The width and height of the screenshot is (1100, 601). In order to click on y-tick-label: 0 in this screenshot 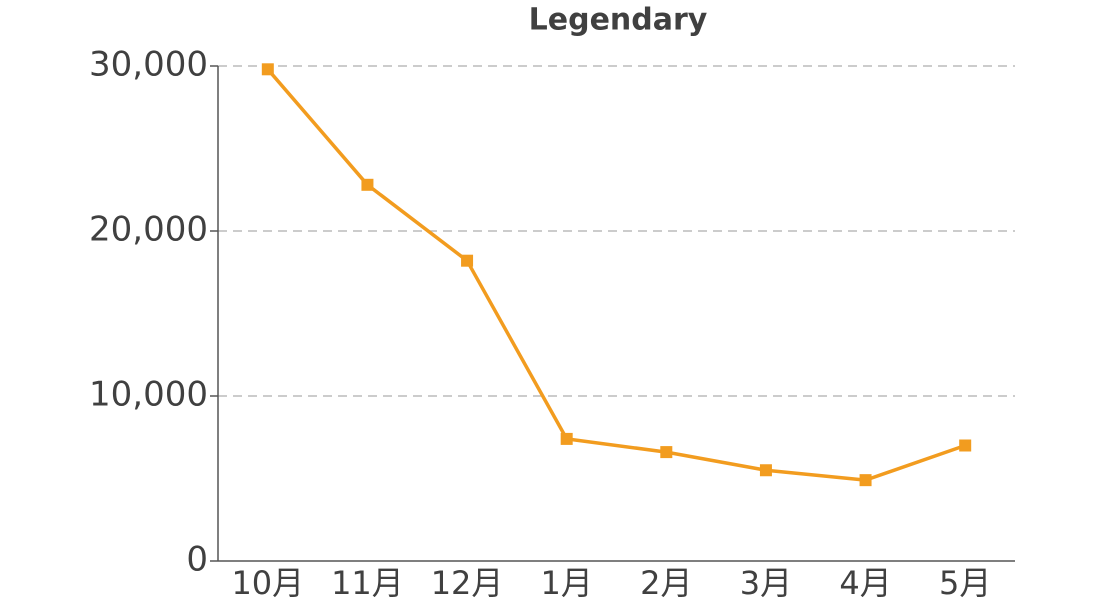, I will do `click(197, 560)`.